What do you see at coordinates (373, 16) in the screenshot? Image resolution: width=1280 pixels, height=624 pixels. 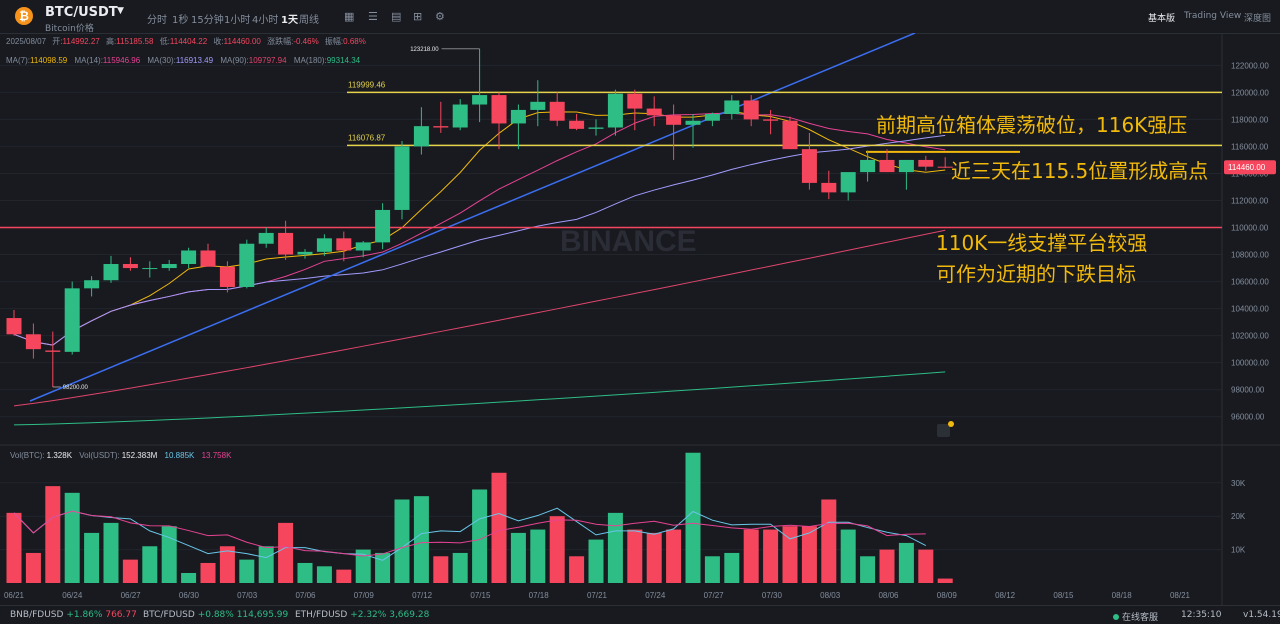 I see `settings-icon: ☰` at bounding box center [373, 16].